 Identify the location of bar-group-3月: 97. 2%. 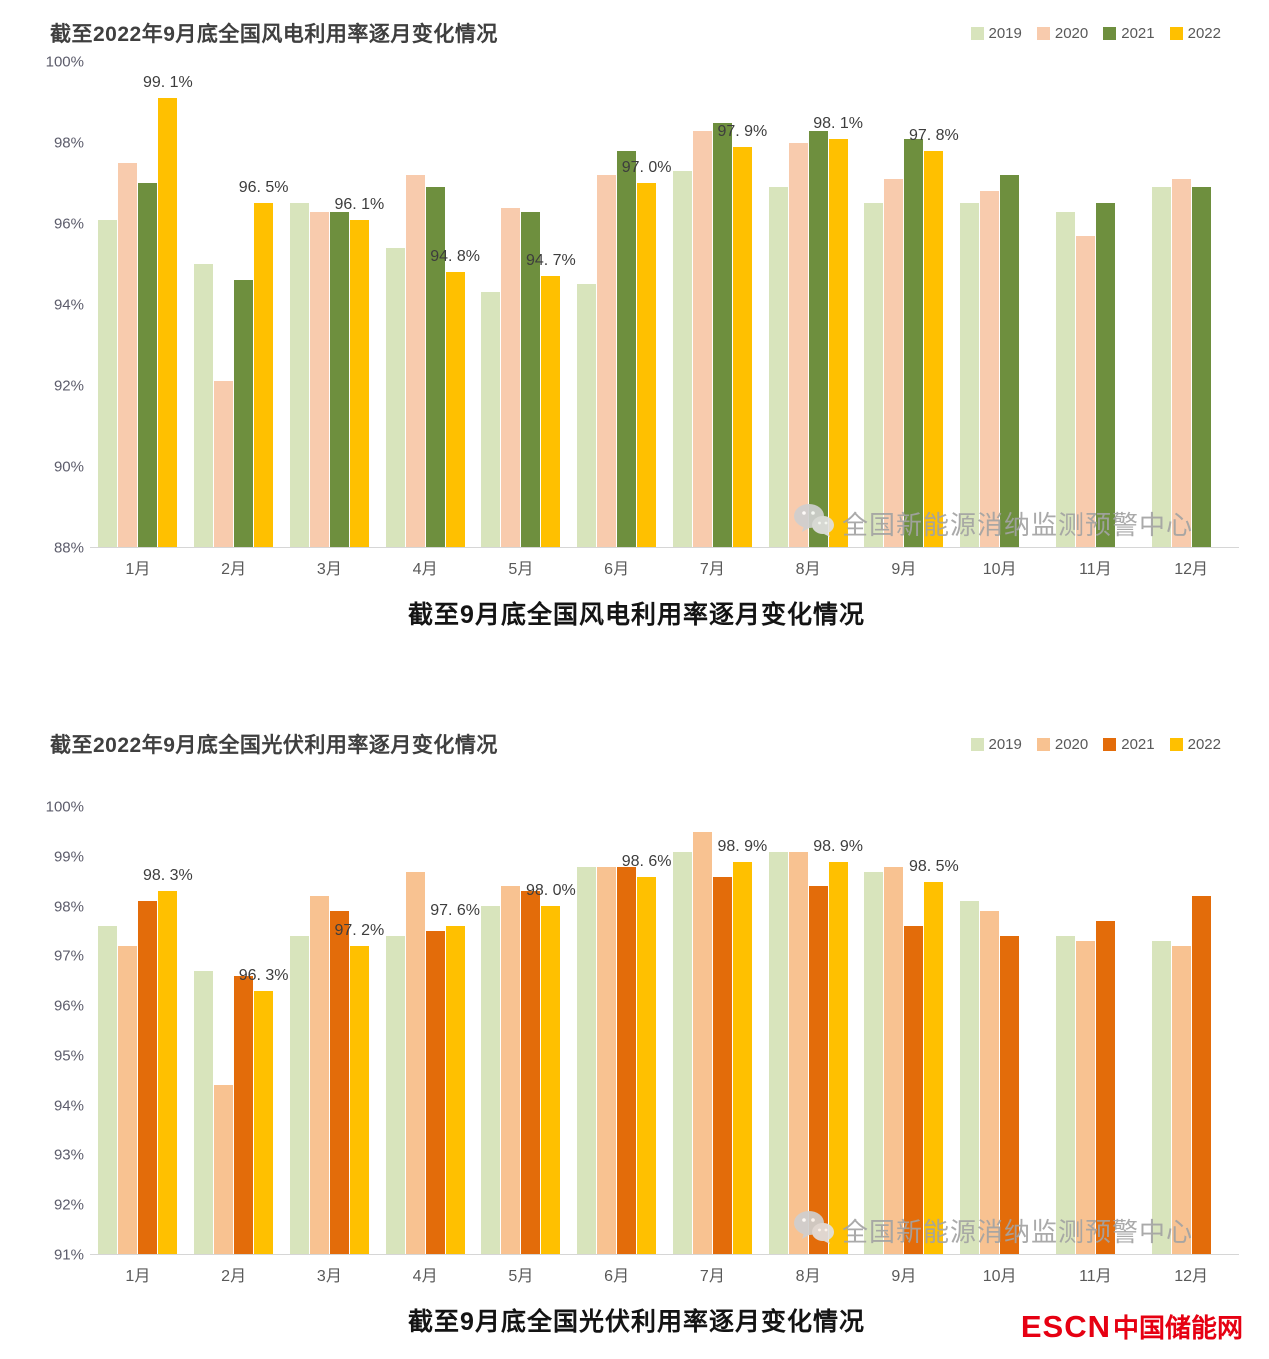
(333, 1030).